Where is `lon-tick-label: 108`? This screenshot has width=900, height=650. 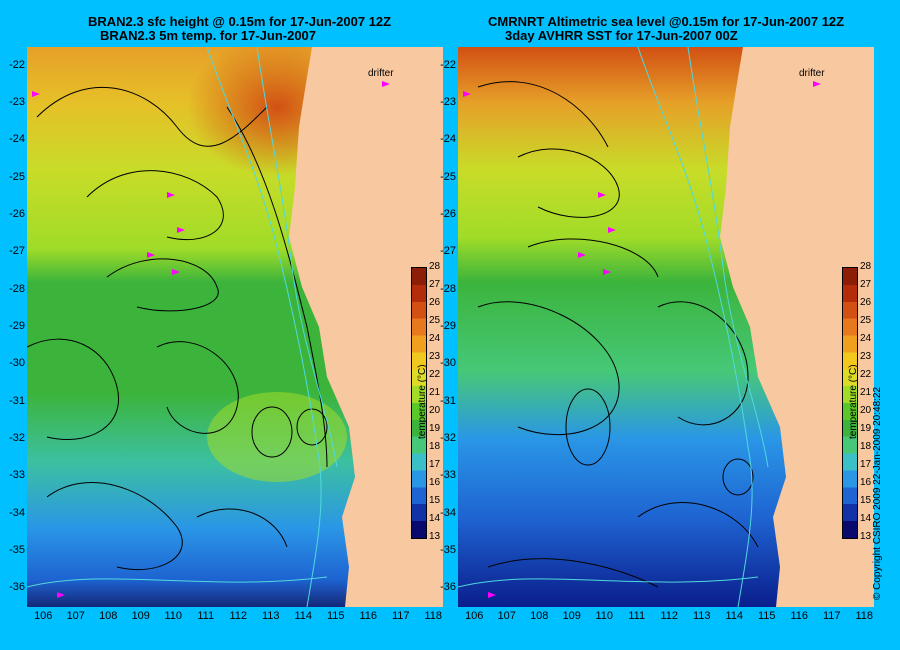
lon-tick-label: 108 is located at coordinates (539, 616).